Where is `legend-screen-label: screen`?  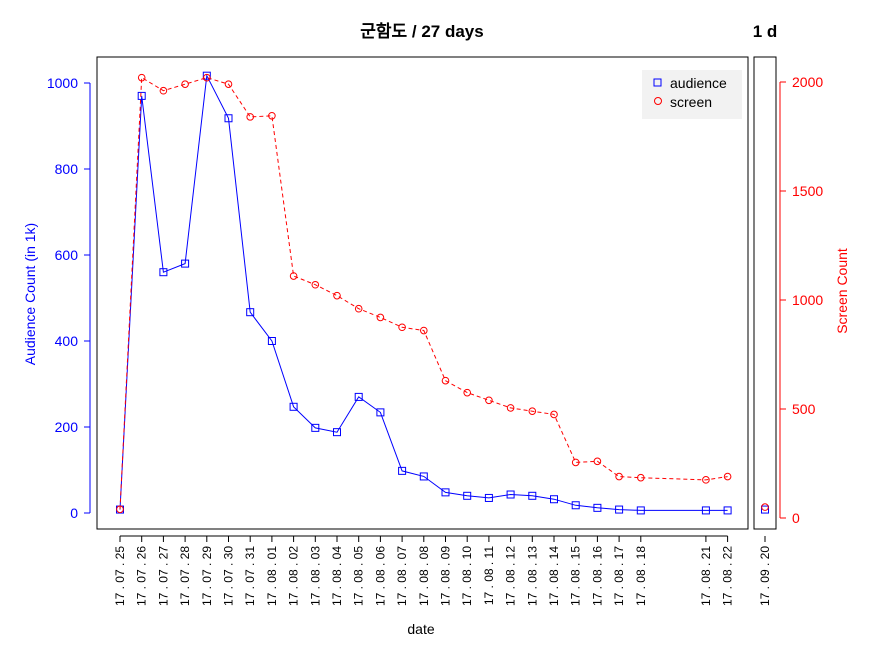 legend-screen-label: screen is located at coordinates (691, 102).